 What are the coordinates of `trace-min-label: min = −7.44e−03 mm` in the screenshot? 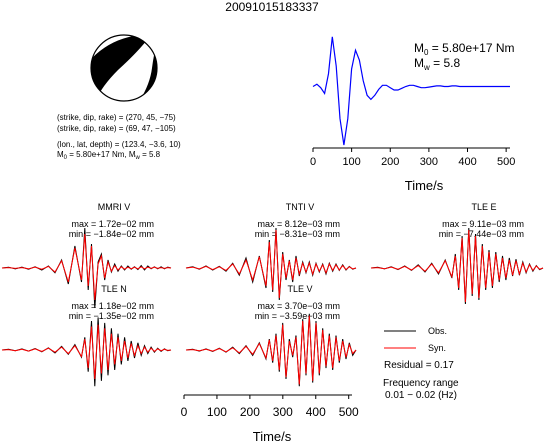 It's located at (481, 234).